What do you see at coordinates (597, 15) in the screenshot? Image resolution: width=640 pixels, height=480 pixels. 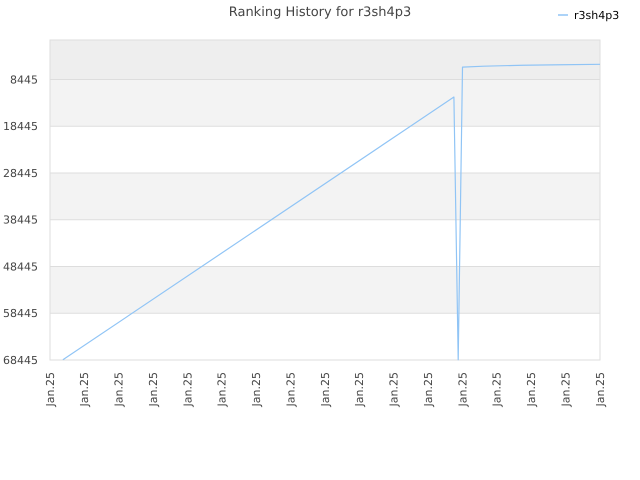 I see `legend-label: r3sh4p3` at bounding box center [597, 15].